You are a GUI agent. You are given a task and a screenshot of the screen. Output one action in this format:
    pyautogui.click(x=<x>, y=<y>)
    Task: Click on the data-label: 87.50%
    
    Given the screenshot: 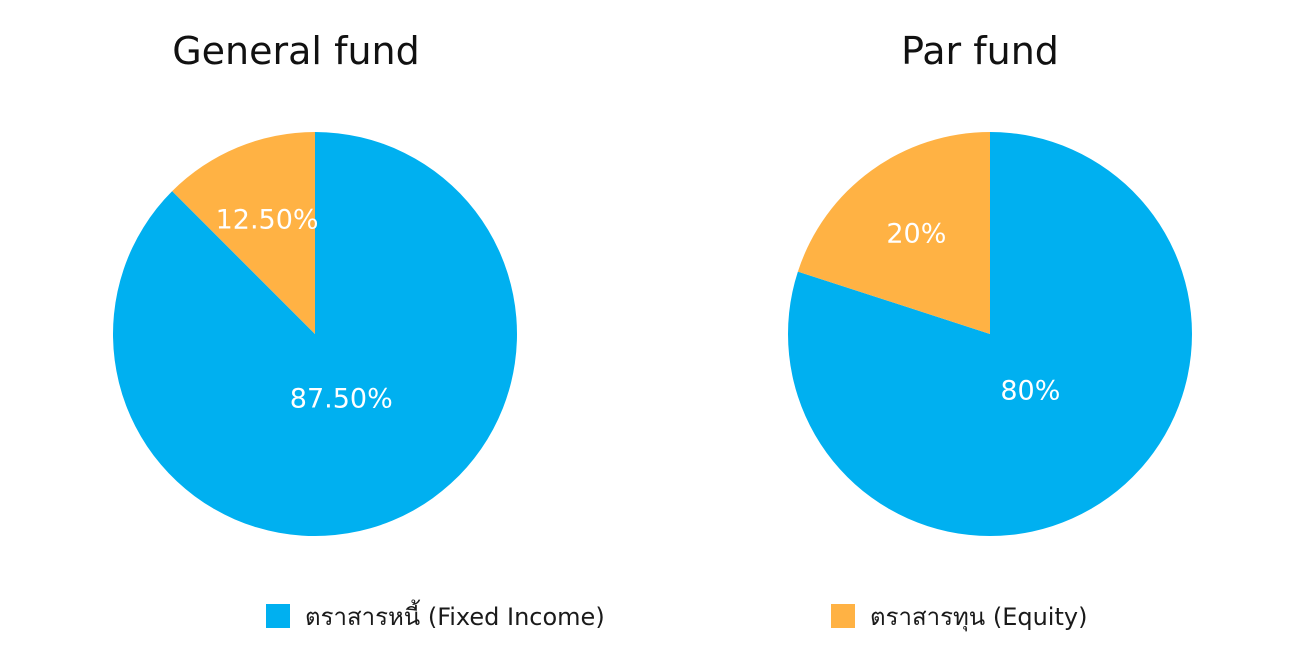 What is the action you would take?
    pyautogui.click(x=341, y=398)
    